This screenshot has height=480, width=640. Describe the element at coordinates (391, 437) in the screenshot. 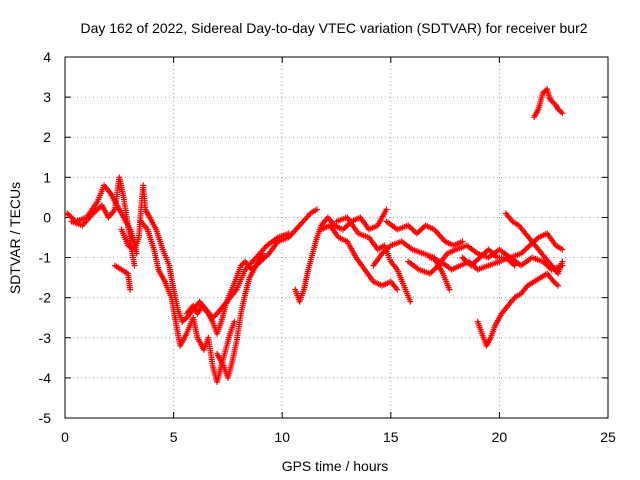

I see `x-tick-label: 15` at that location.